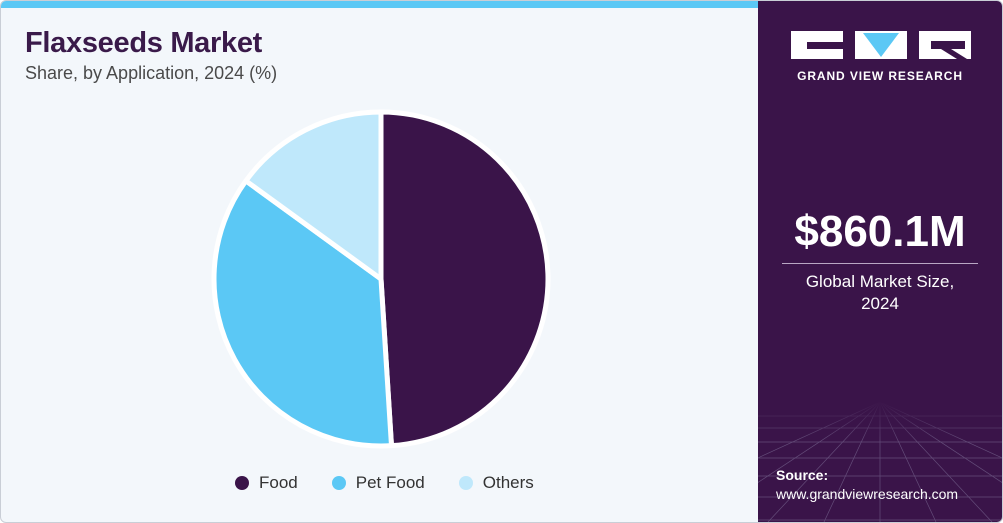 This screenshot has height=523, width=1003. What do you see at coordinates (390, 482) in the screenshot?
I see `legend-label-pet-food: Pet Food` at bounding box center [390, 482].